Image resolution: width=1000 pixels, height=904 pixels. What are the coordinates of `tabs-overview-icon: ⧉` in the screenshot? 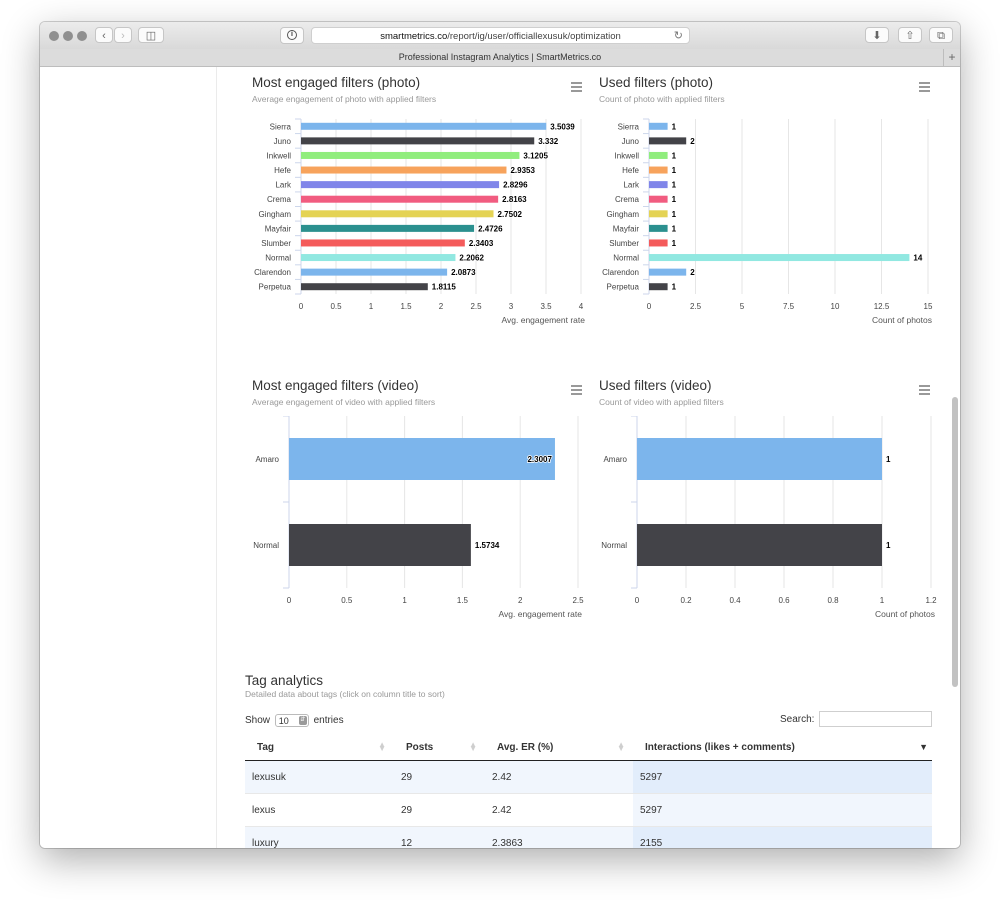 It's located at (941, 35).